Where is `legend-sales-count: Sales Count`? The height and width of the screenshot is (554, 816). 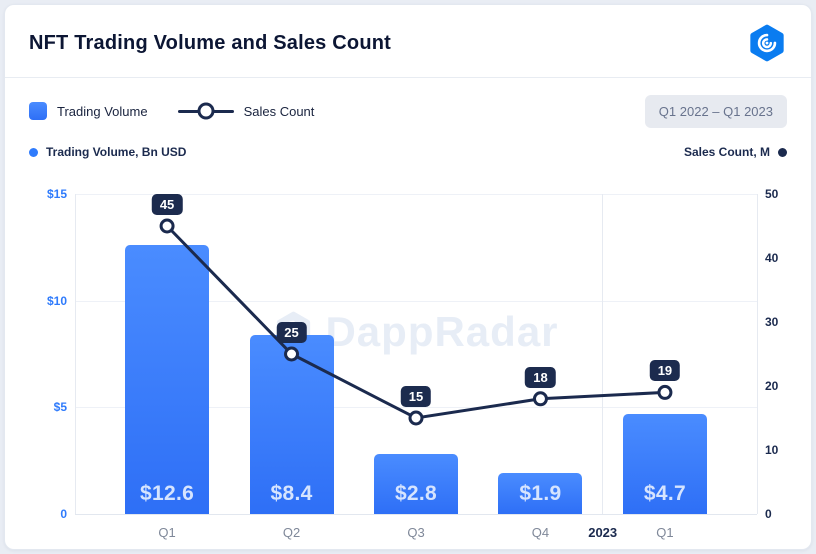 legend-sales-count: Sales Count is located at coordinates (246, 111).